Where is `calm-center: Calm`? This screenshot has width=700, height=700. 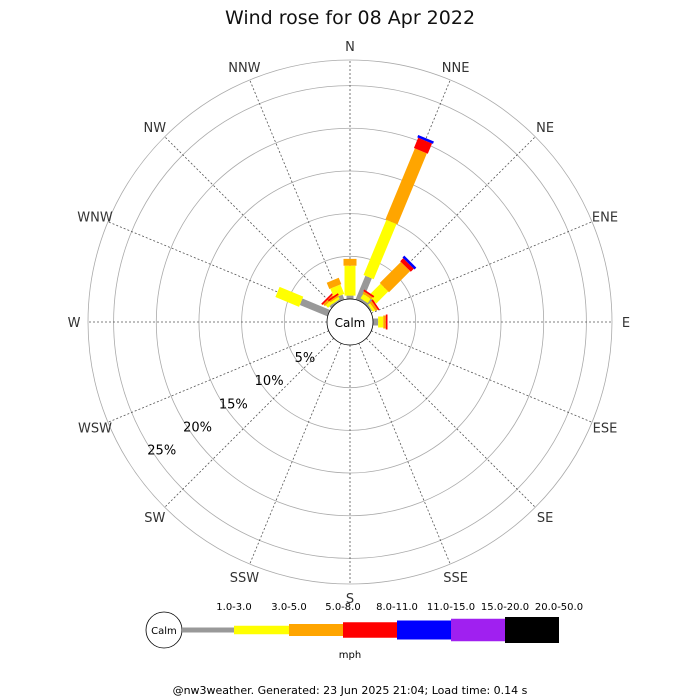 calm-center: Calm is located at coordinates (350, 322).